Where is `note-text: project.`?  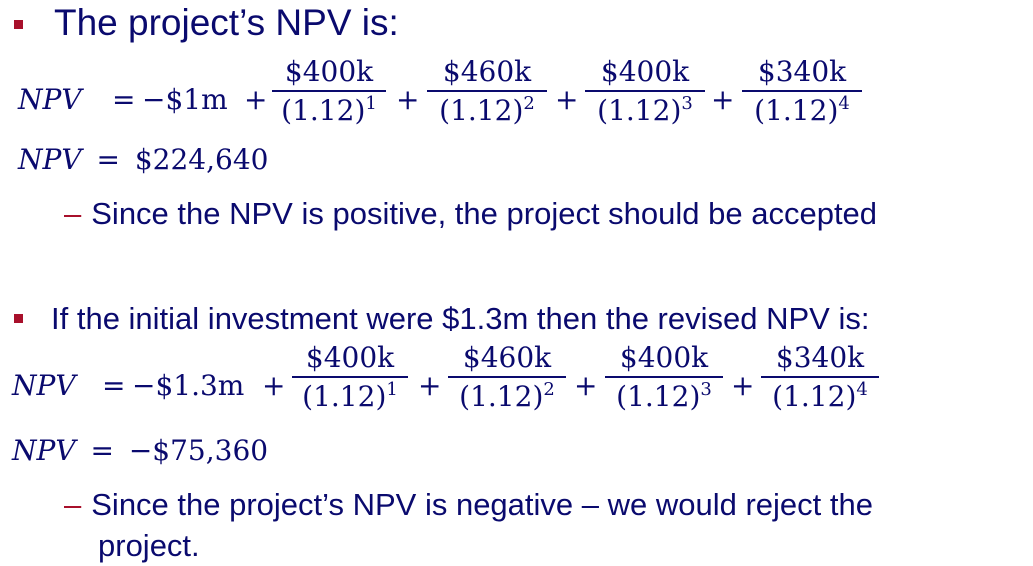 note-text: project. is located at coordinates (149, 545).